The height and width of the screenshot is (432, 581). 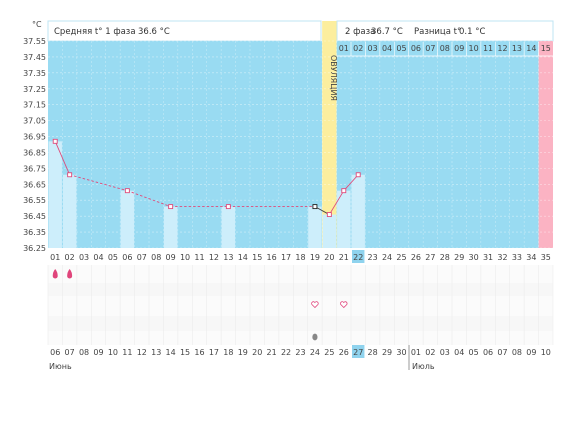 What do you see at coordinates (34, 105) in the screenshot?
I see `y-tick-label: 37.15` at bounding box center [34, 105].